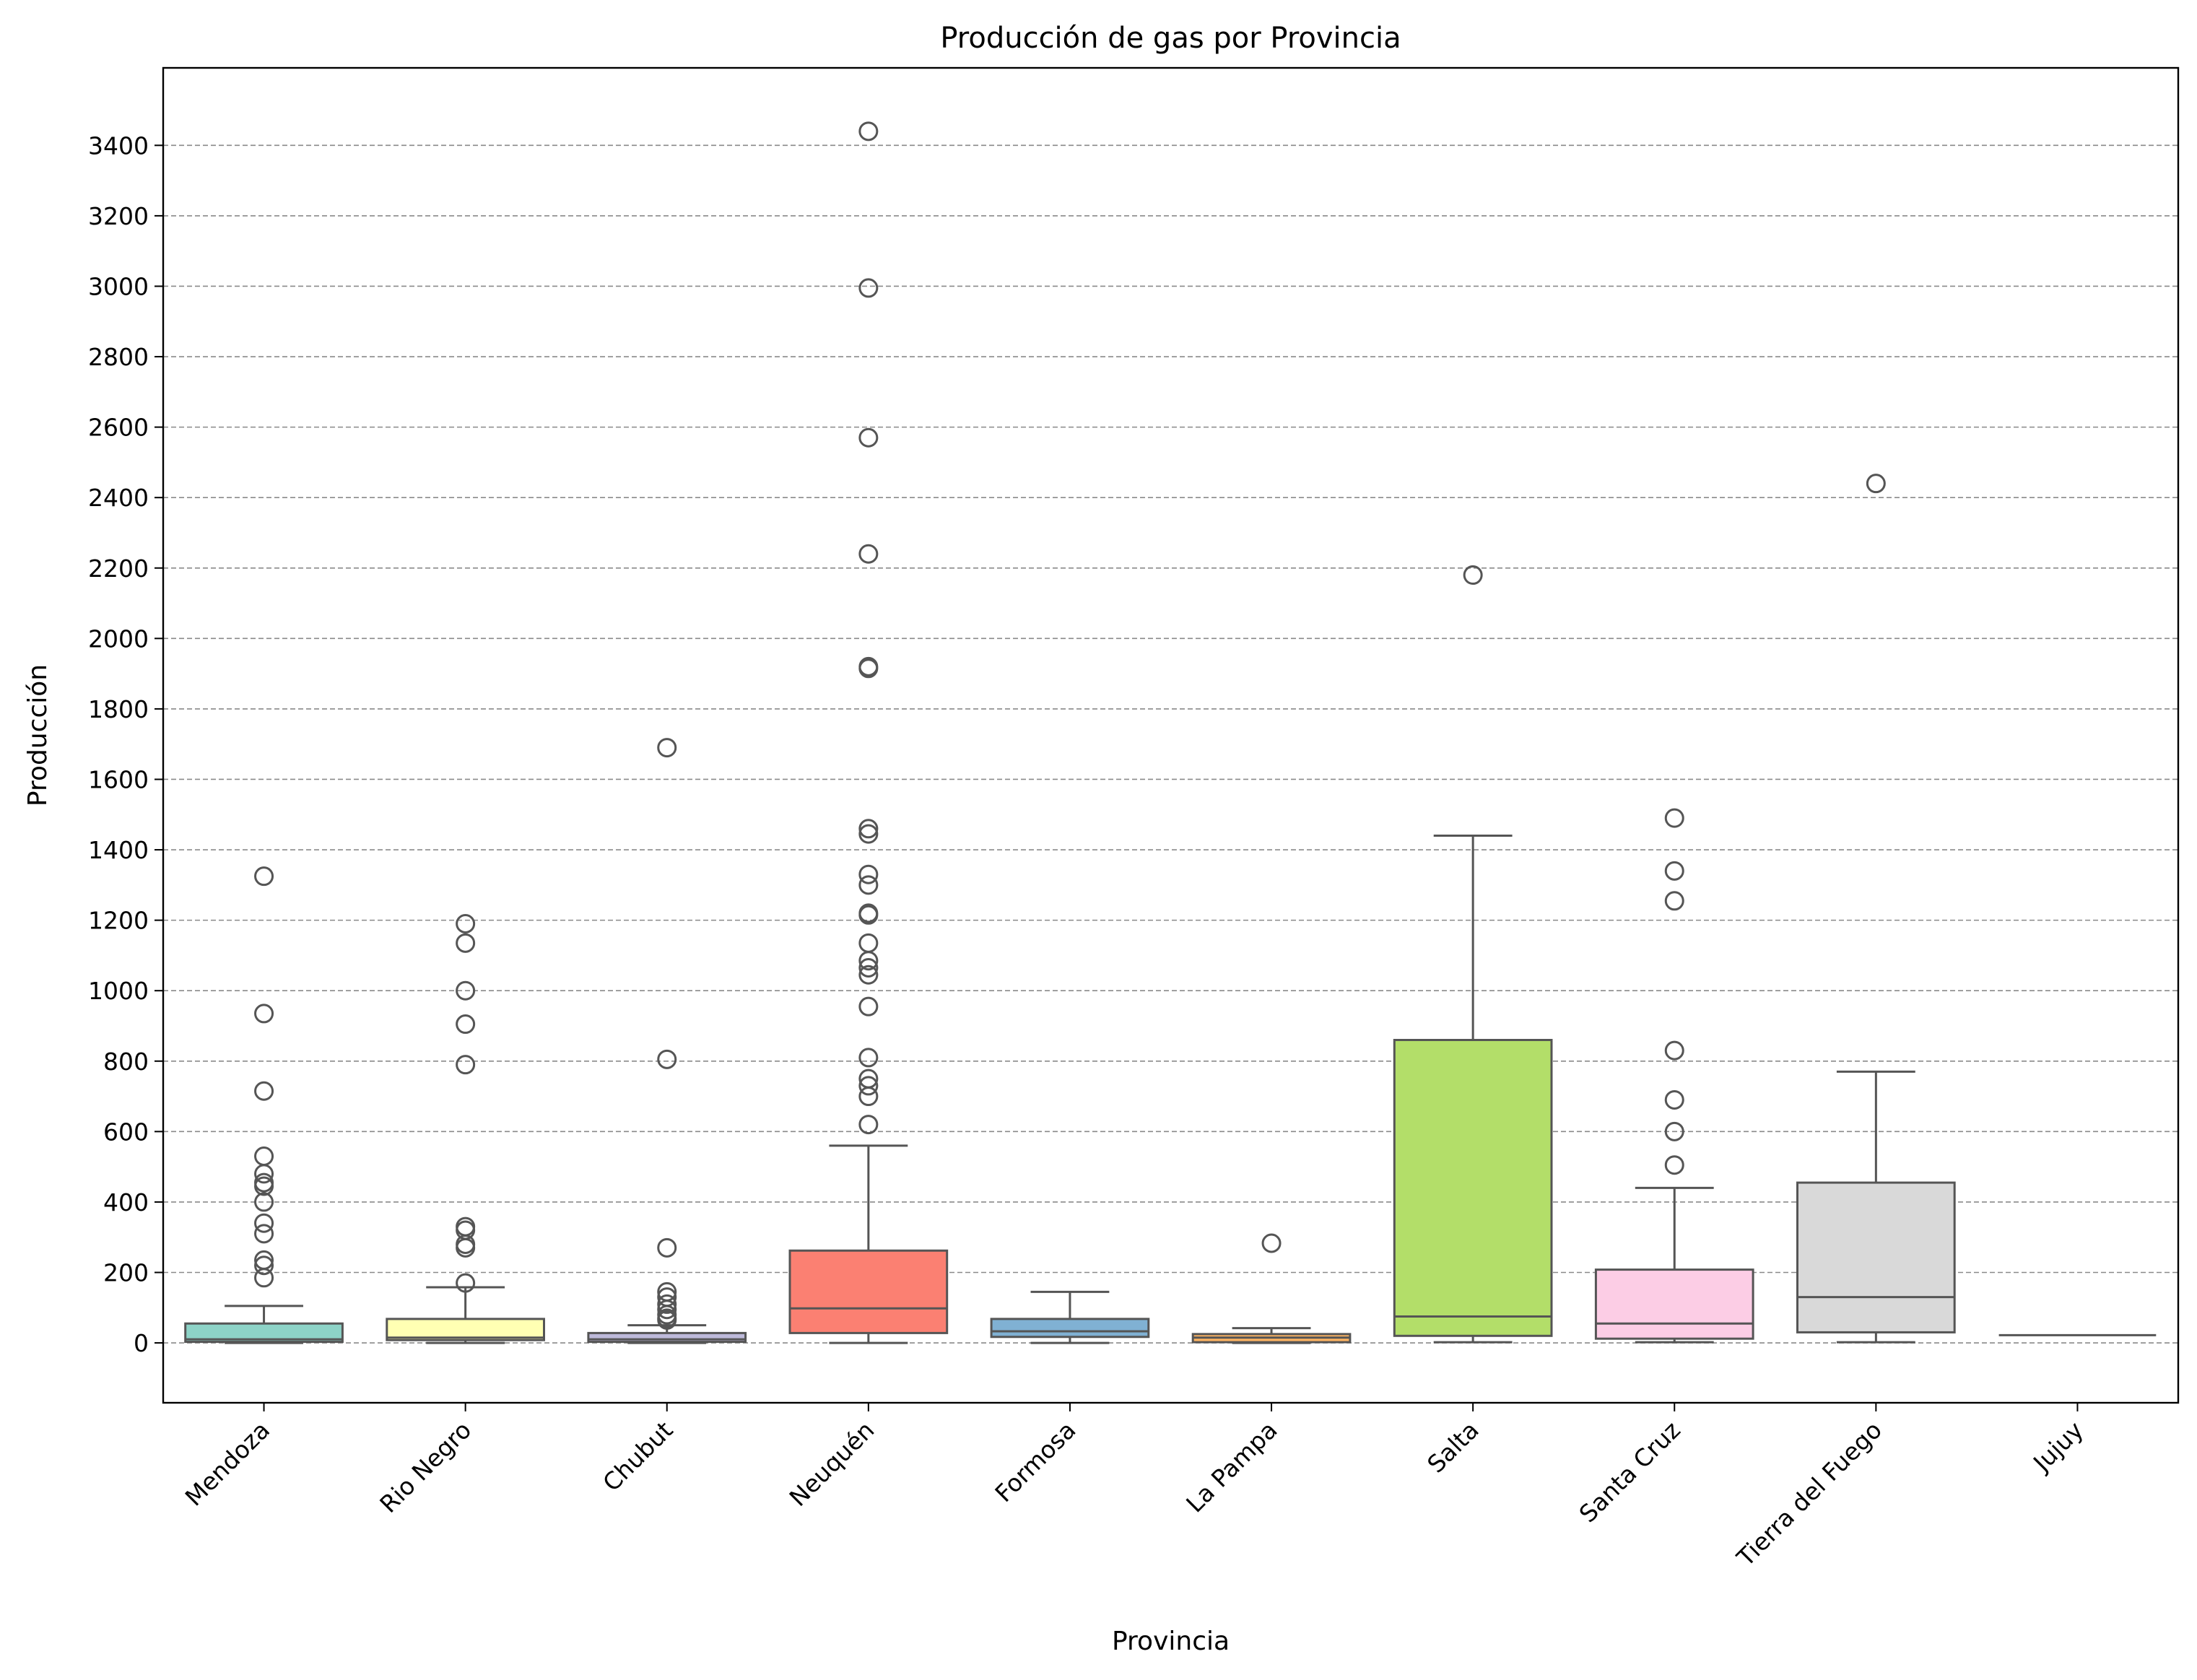 This screenshot has height=1680, width=2197. I want to click on y-axis-label: Producción, so click(38, 735).